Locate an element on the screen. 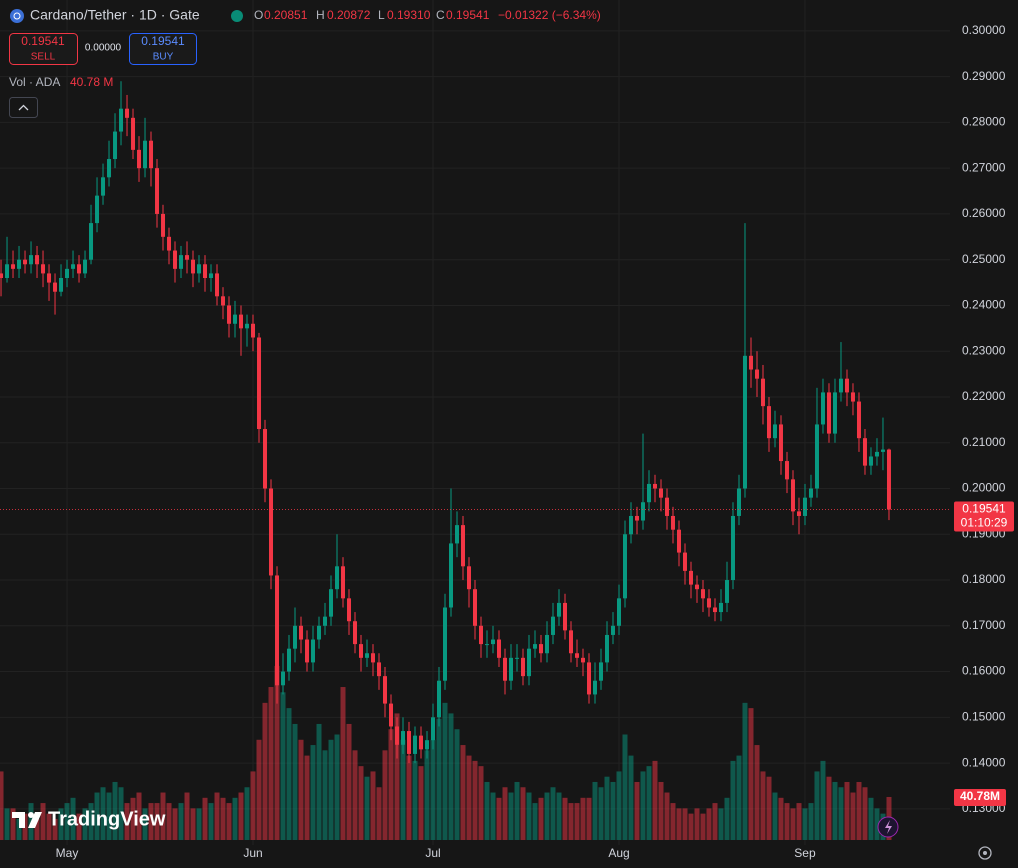 The height and width of the screenshot is (868, 1018). sell-box is located at coordinates (43, 49).